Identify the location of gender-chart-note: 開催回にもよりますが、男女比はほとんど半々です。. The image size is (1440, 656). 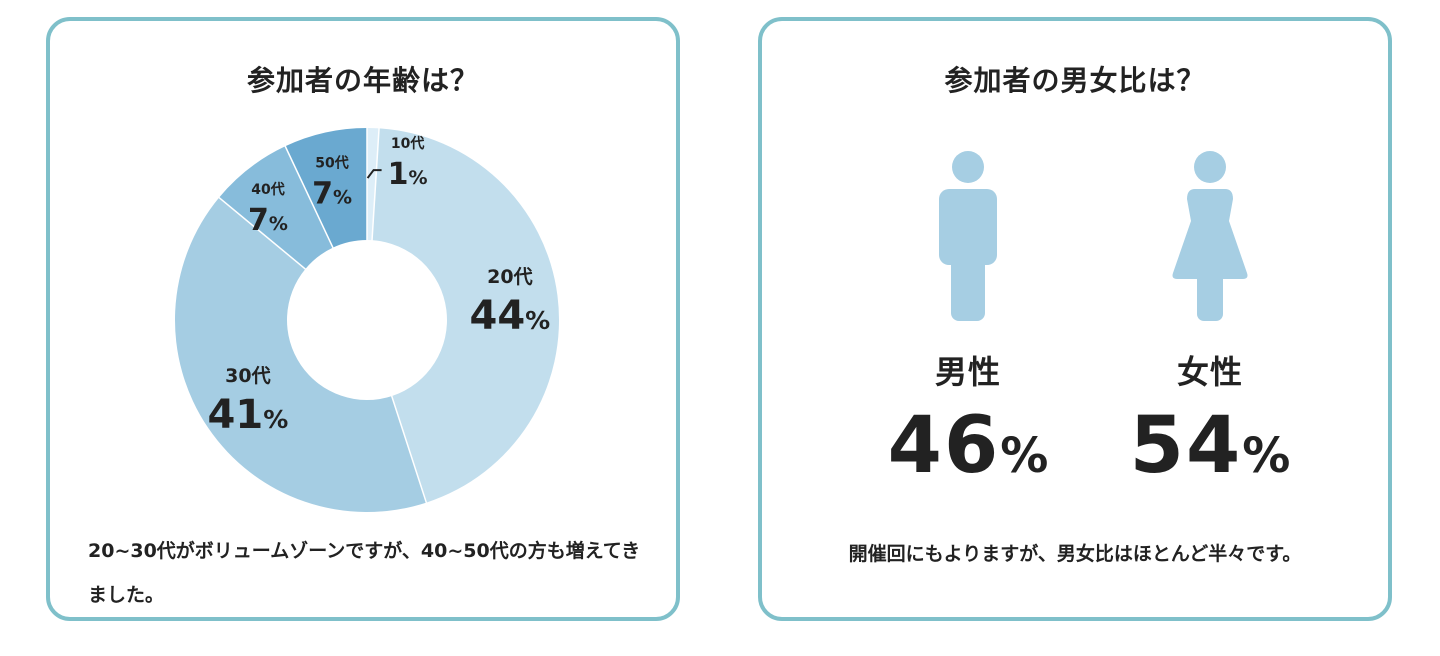
(1075, 554).